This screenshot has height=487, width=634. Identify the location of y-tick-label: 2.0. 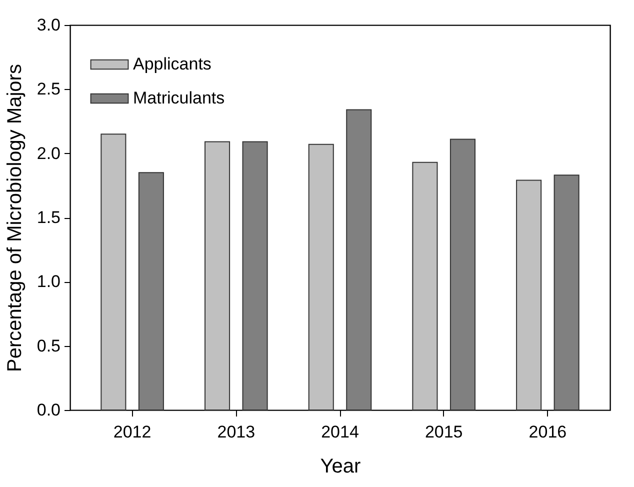
(48, 153).